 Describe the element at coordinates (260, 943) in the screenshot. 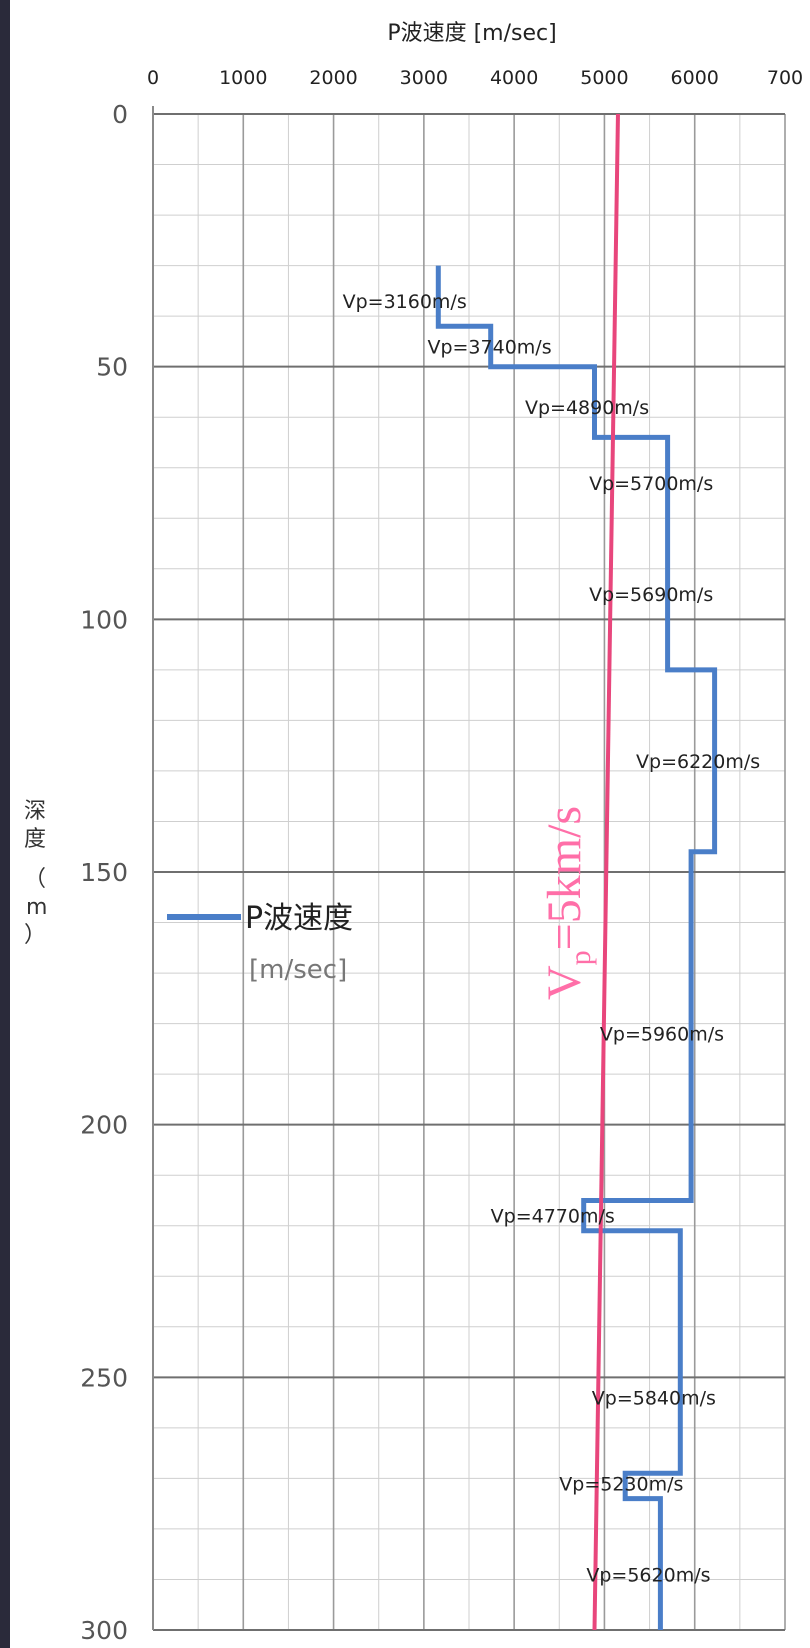

I see `legend: P波速度 [m/sec]` at that location.